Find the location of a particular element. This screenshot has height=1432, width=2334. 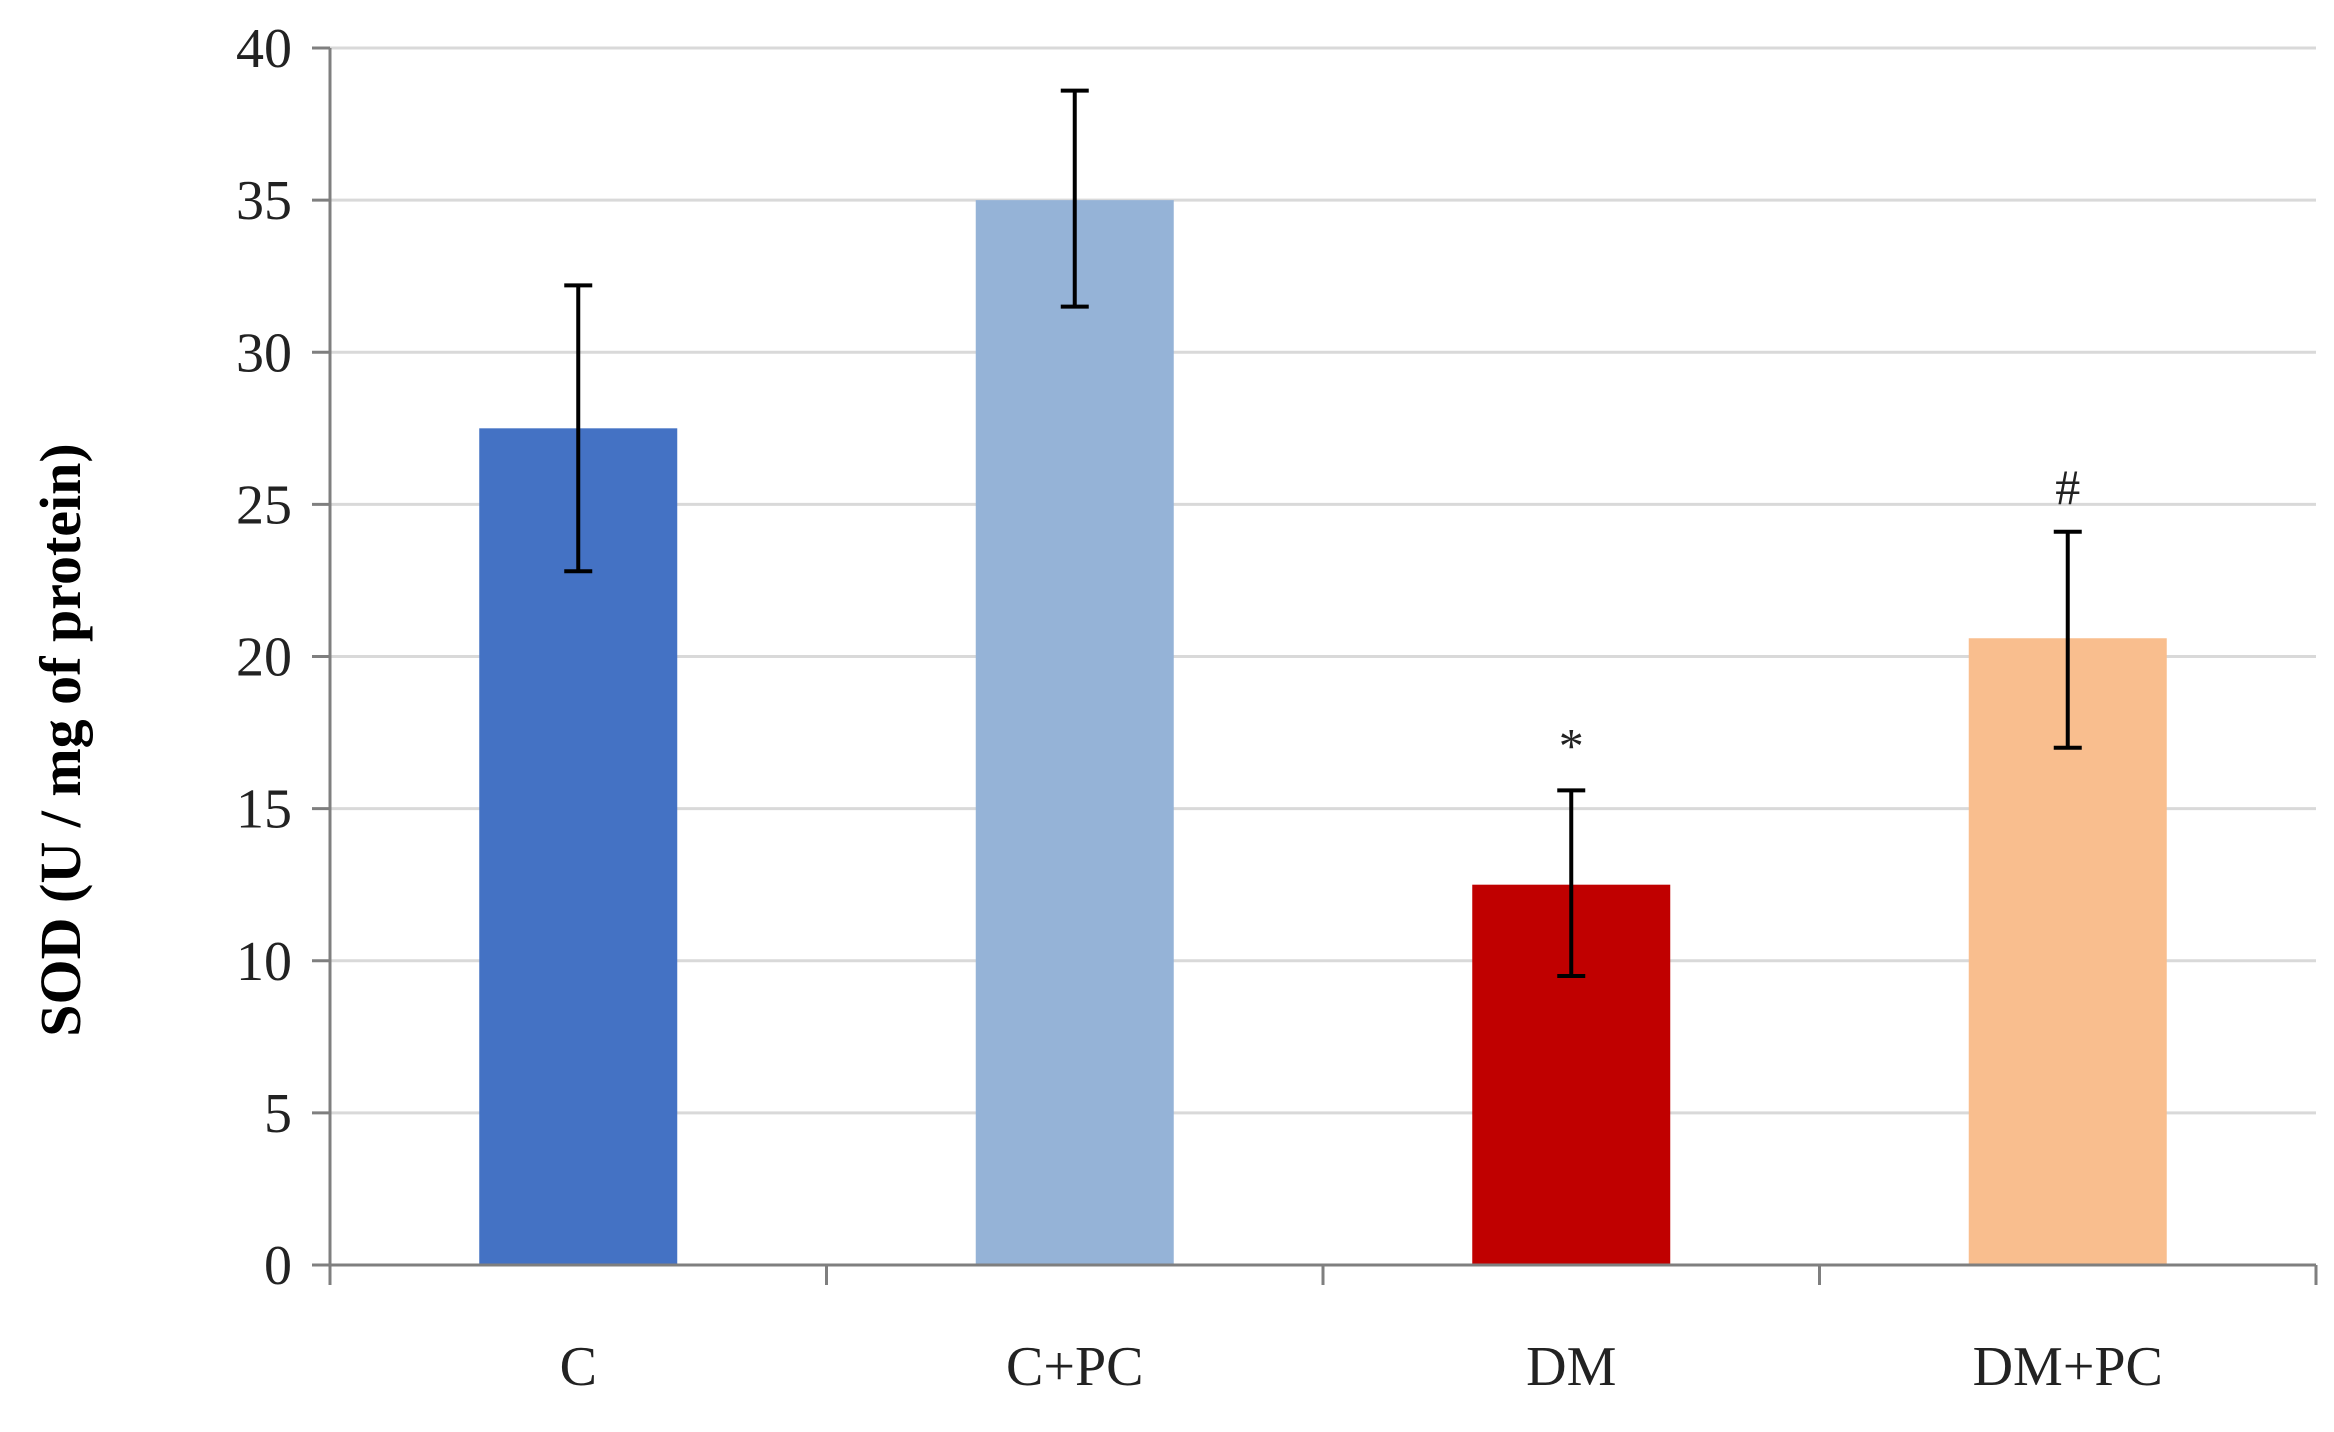

y-tick-label: 25 is located at coordinates (264, 505).